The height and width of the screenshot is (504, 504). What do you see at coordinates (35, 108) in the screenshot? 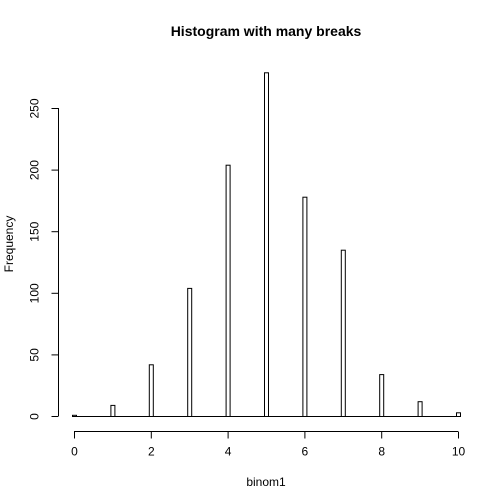
I see `y-tick-label: 250` at bounding box center [35, 108].